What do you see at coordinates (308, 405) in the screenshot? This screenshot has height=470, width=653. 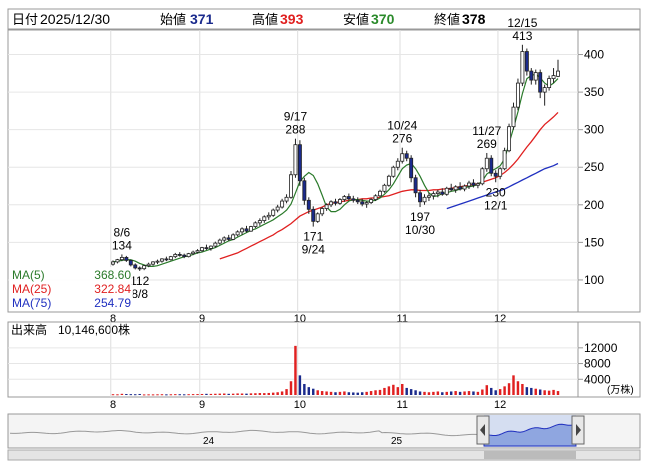 I see `volume-x-axis: 8 9 10 11 12` at bounding box center [308, 405].